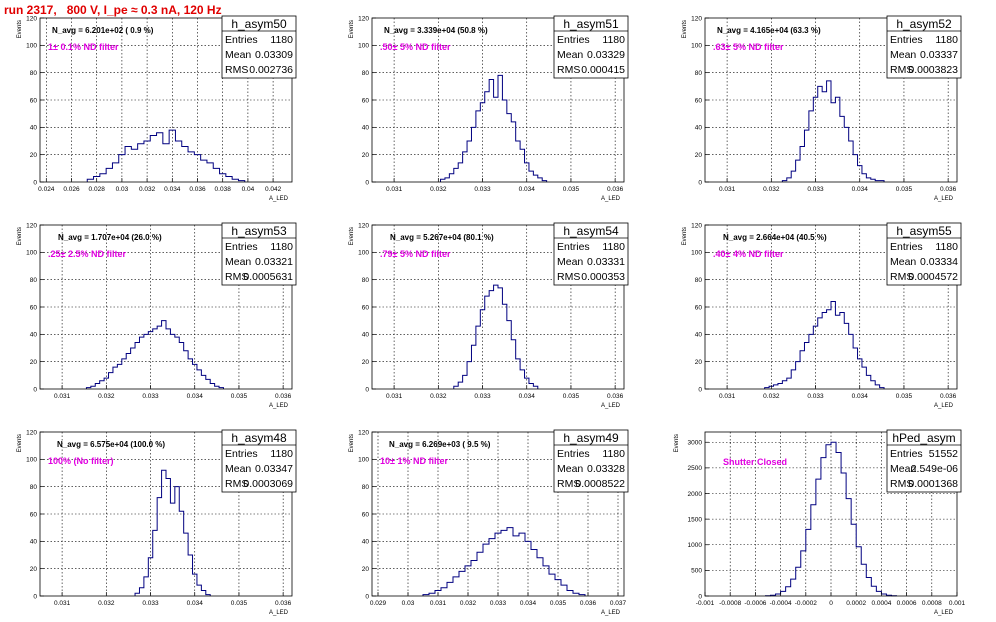 The height and width of the screenshot is (622, 996). Describe the element at coordinates (81, 461) in the screenshot. I see `filter-note: 100% (No filter)` at that location.